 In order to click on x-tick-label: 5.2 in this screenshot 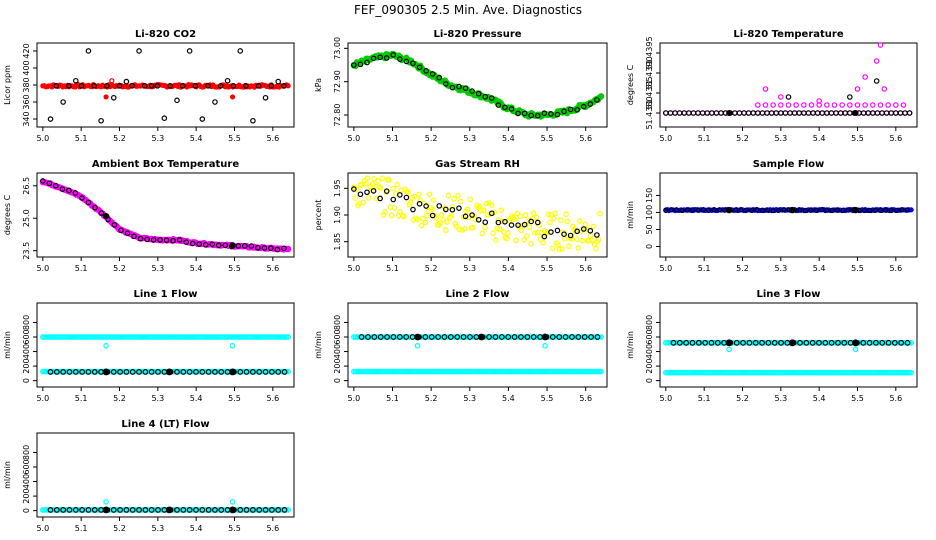, I will do `click(119, 268)`.